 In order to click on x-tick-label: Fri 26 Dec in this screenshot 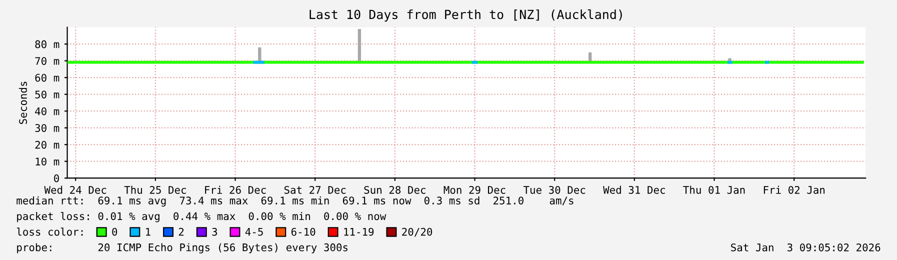, I will do `click(235, 190)`.